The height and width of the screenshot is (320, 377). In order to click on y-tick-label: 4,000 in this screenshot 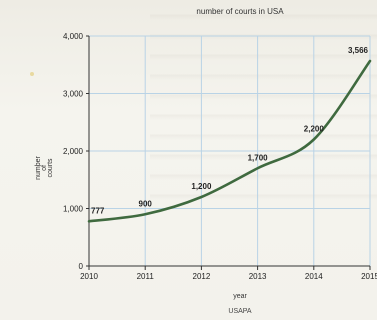, I will do `click(73, 36)`.